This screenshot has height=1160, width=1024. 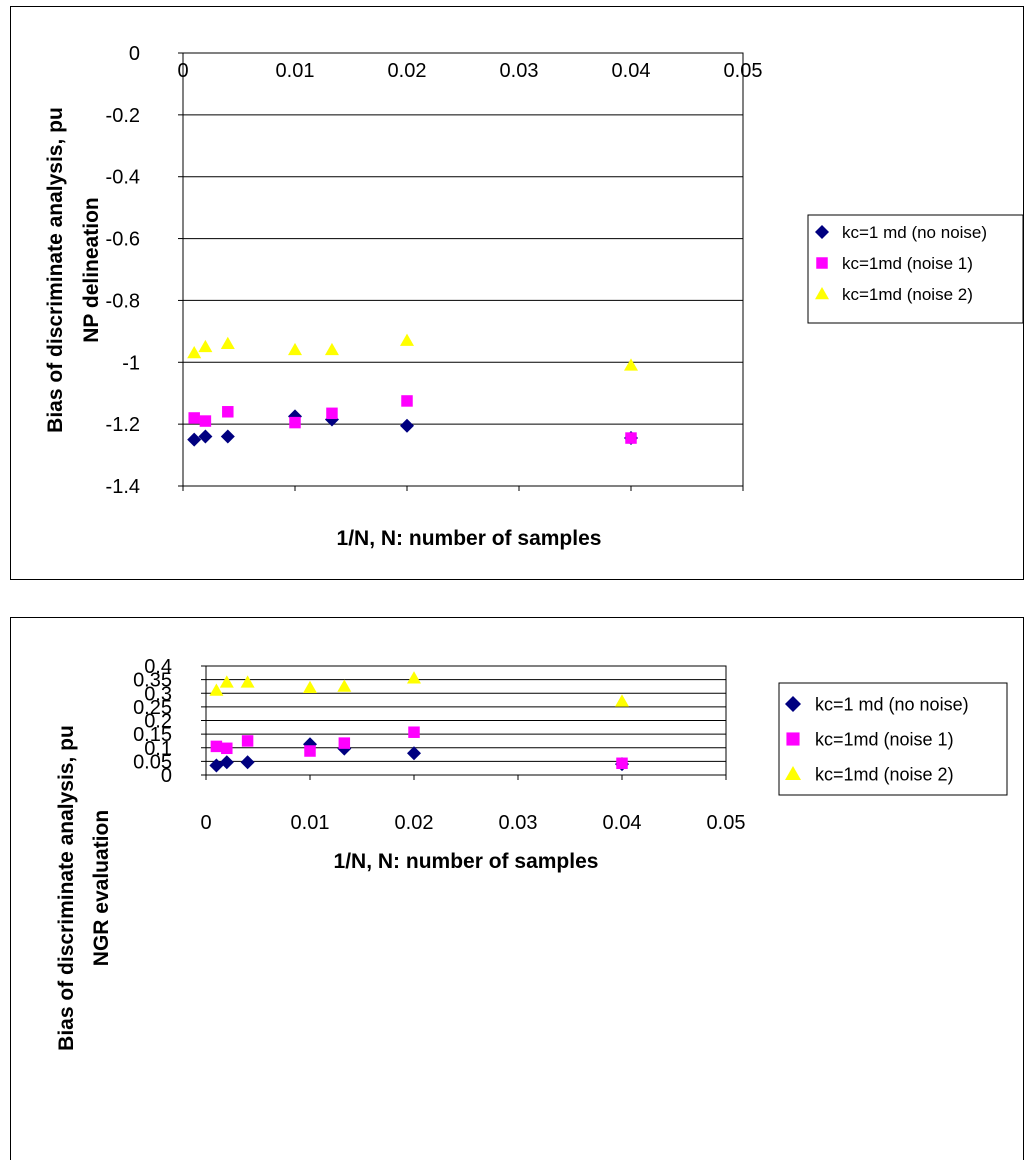 I want to click on y-tick-label: 0.3, so click(x=158, y=694).